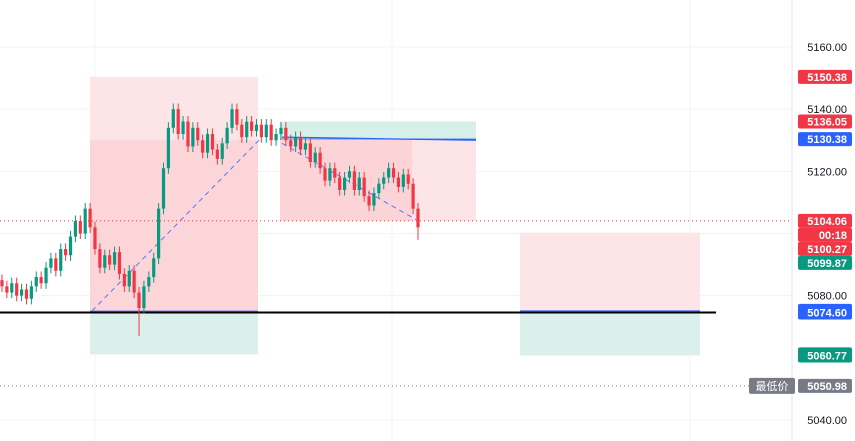 This screenshot has width=855, height=441. I want to click on price-badge-label: 5100.27, so click(827, 250).